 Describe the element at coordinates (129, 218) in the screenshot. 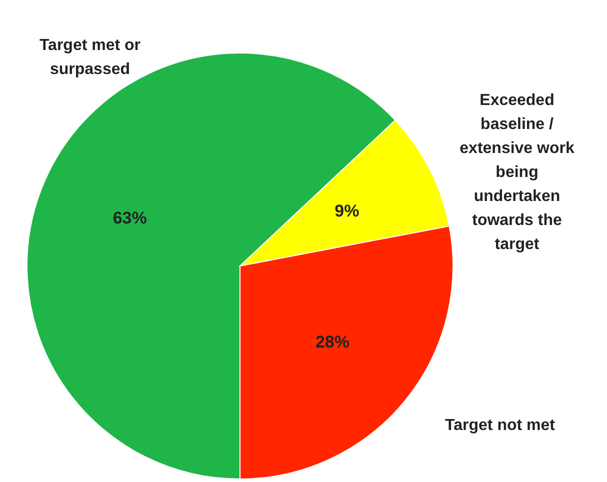

I see `data-label: 63%` at that location.